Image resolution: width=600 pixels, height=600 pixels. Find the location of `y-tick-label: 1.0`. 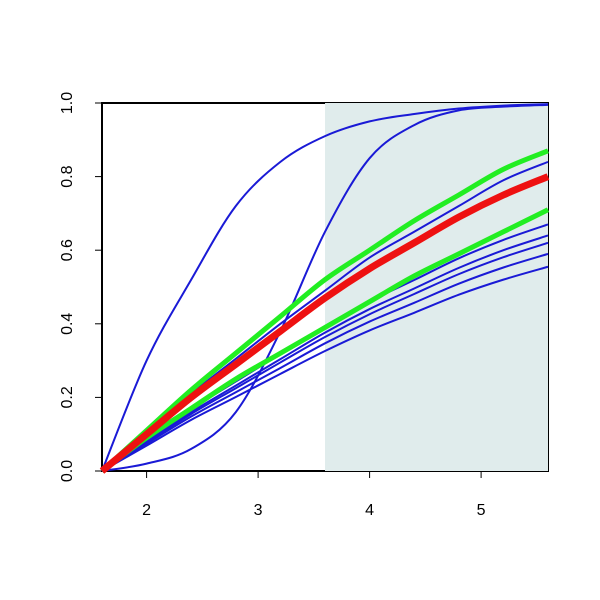

y-tick-label: 1.0 is located at coordinates (67, 103).